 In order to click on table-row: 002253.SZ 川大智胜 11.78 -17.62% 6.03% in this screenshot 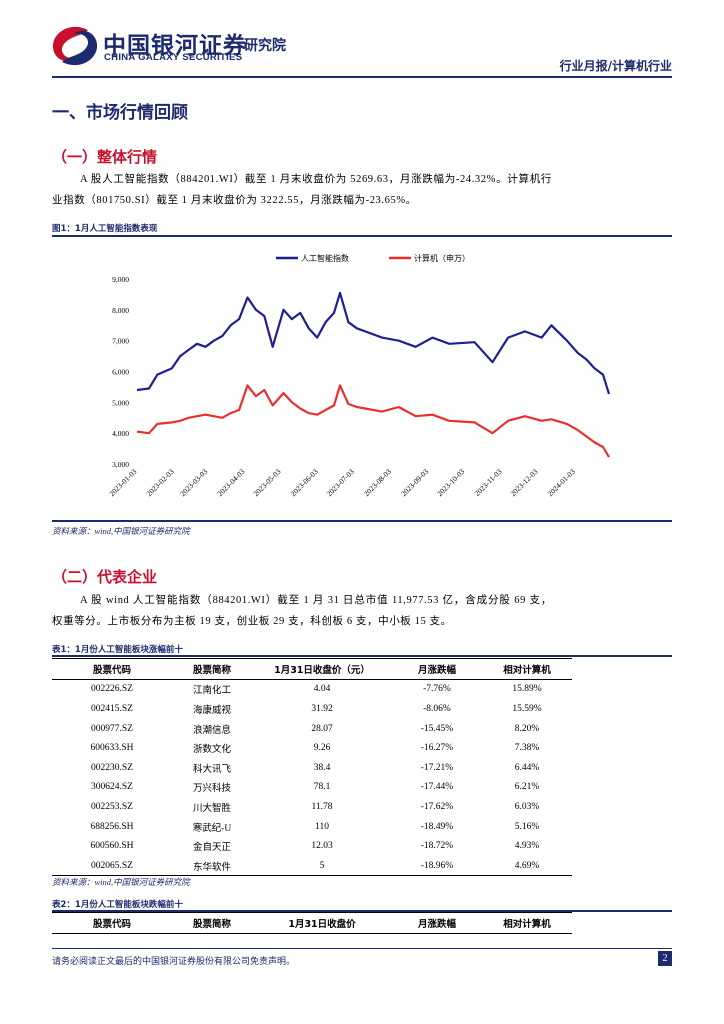, I will do `click(312, 807)`.